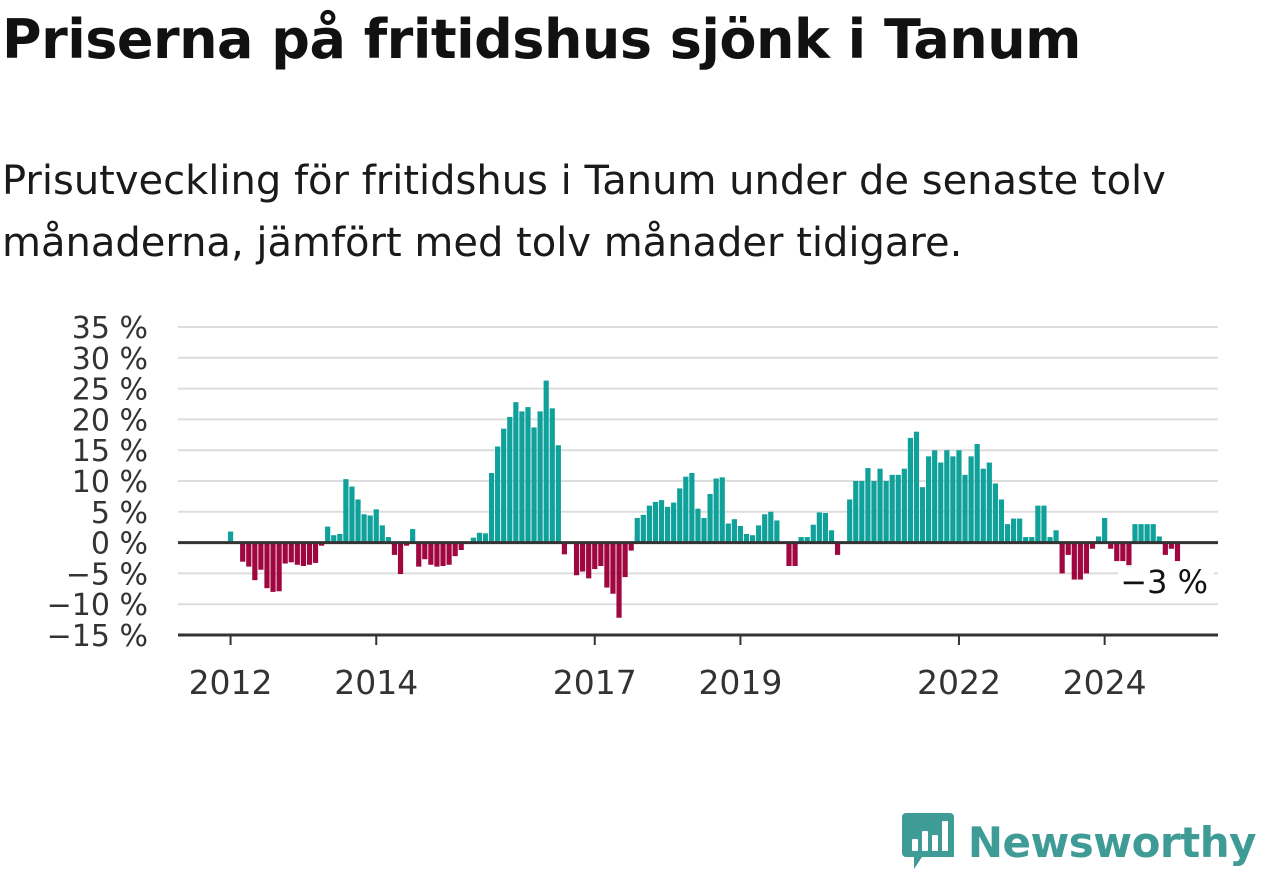  Describe the element at coordinates (97, 605) in the screenshot. I see `y-tick-label: −10 %` at that location.